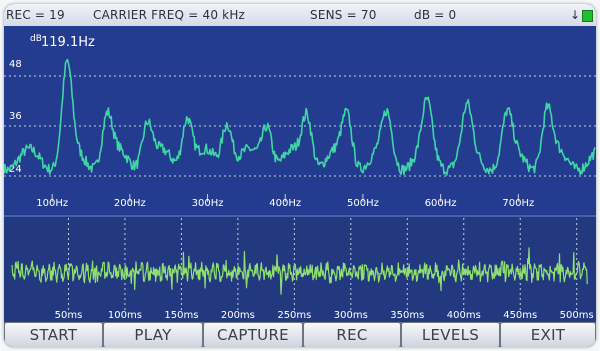 Image resolution: width=600 pixels, height=351 pixels. What do you see at coordinates (253, 335) in the screenshot?
I see `capture-button: CAPTURE` at bounding box center [253, 335].